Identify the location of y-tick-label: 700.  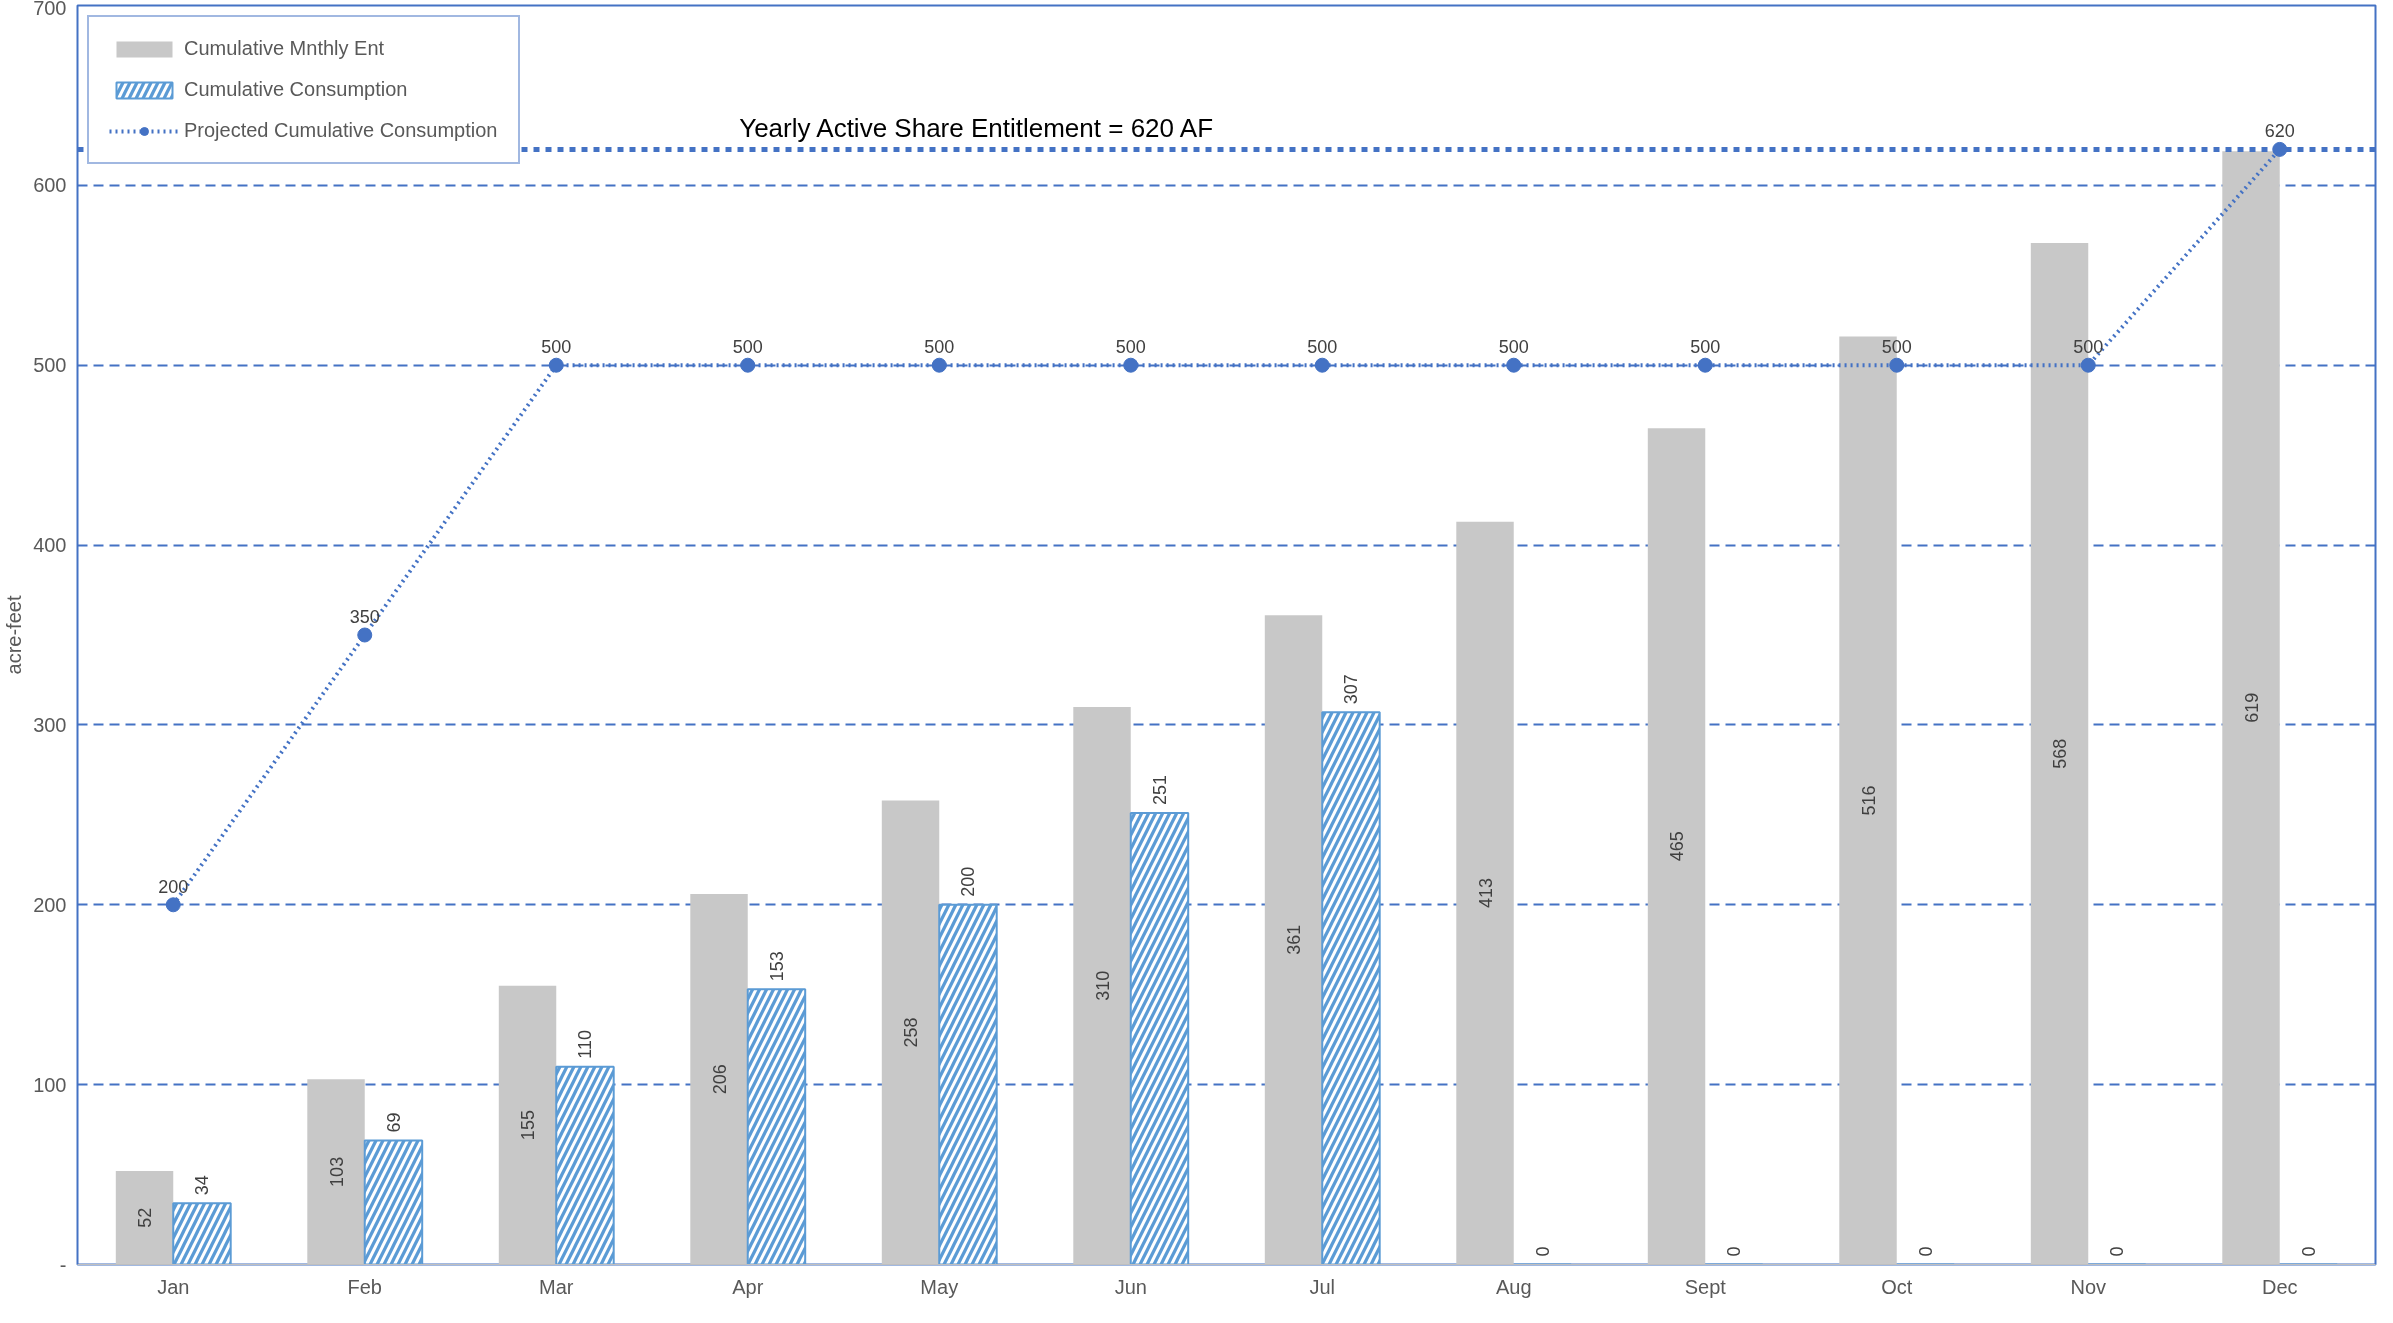
(50, 9).